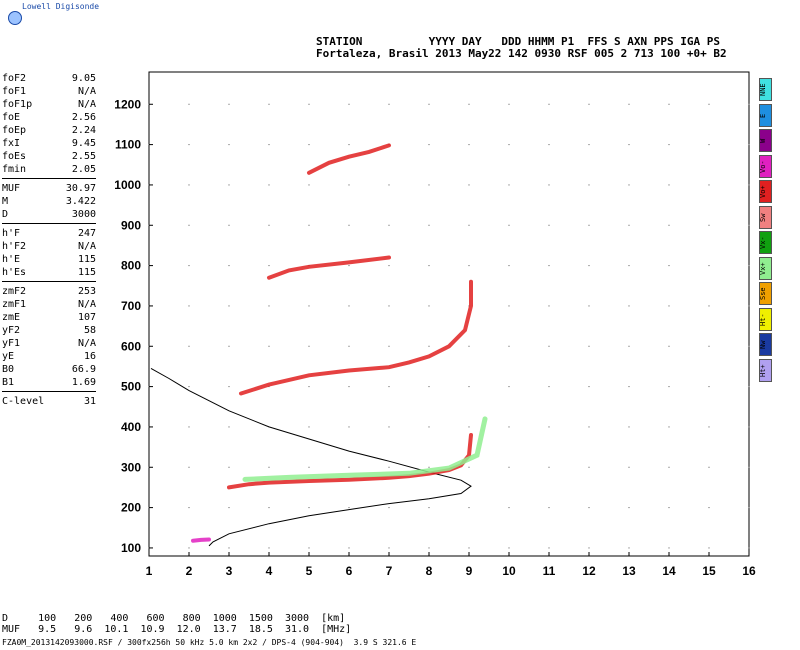 This screenshot has height=650, width=800. Describe the element at coordinates (349, 571) in the screenshot. I see `x-tick-label: 6` at that location.